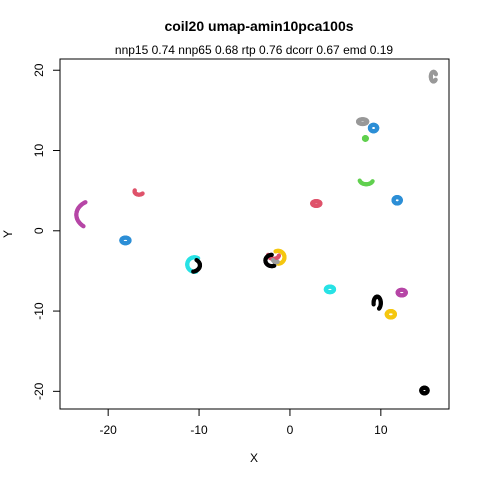 The height and width of the screenshot is (480, 480). I want to click on x-tick-label: -10, so click(199, 430).